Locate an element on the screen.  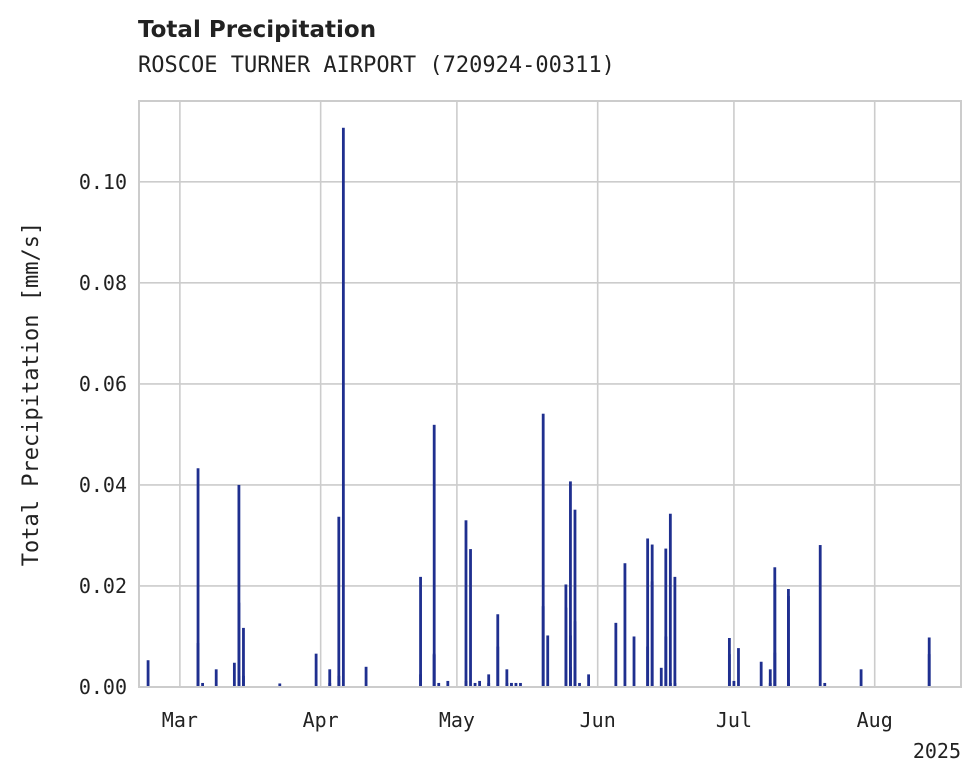
x-tick-label: Jun is located at coordinates (598, 720).